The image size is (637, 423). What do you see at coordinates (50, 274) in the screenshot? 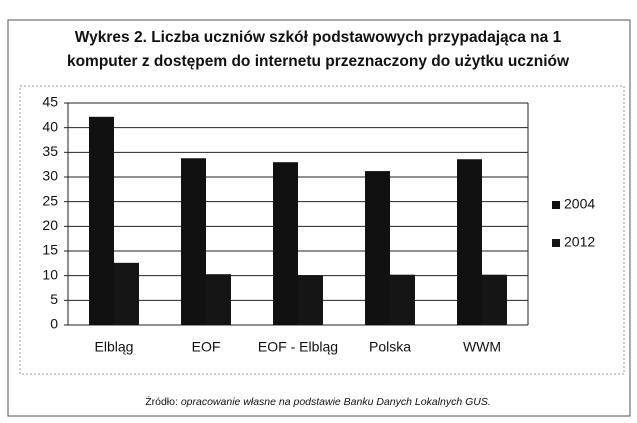
I see `y-tick-label: 10` at bounding box center [50, 274].